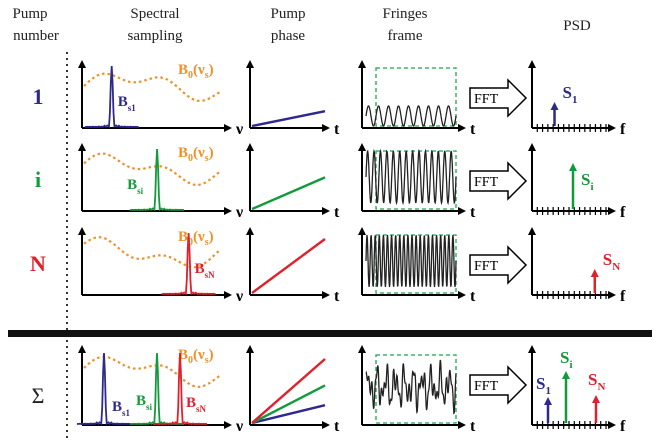  I want to click on psd-label: S1, so click(570, 94).